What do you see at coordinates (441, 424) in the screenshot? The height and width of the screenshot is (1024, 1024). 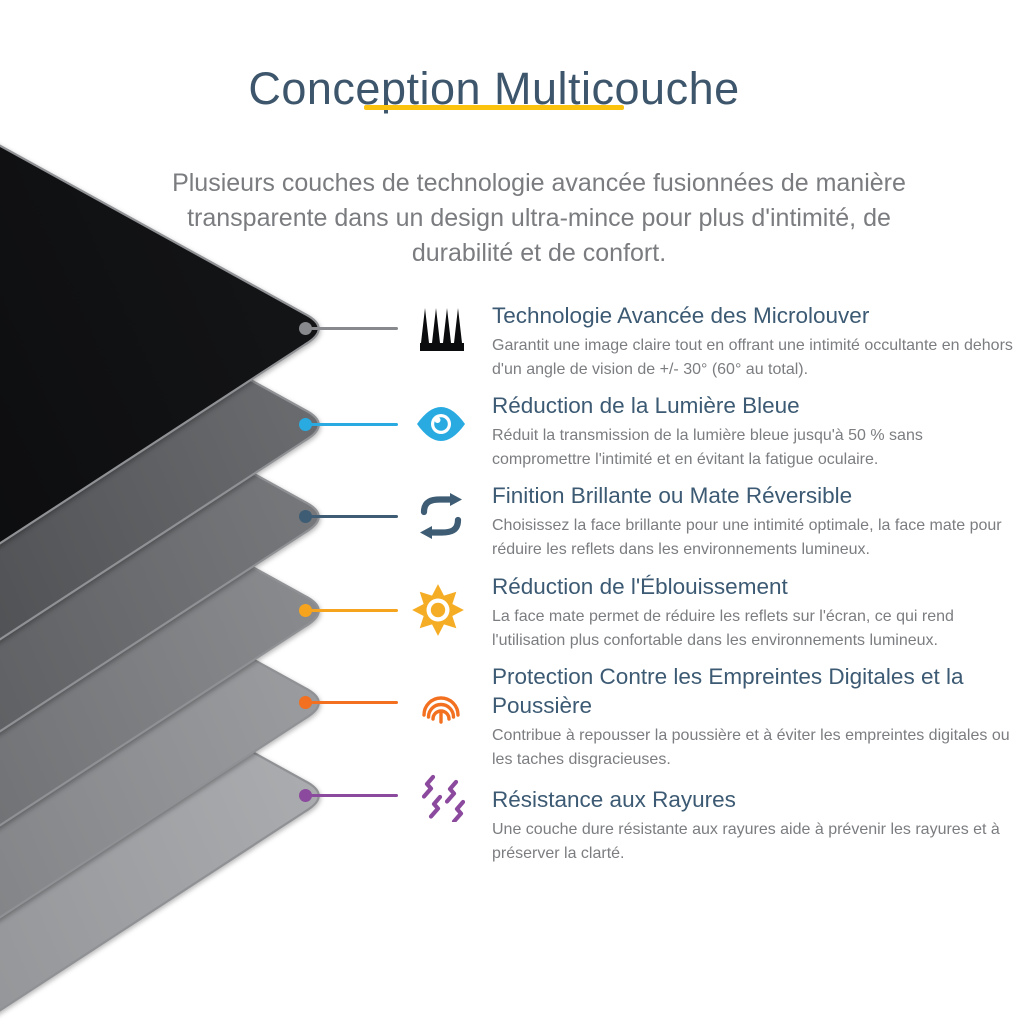 I see `eye-icon` at bounding box center [441, 424].